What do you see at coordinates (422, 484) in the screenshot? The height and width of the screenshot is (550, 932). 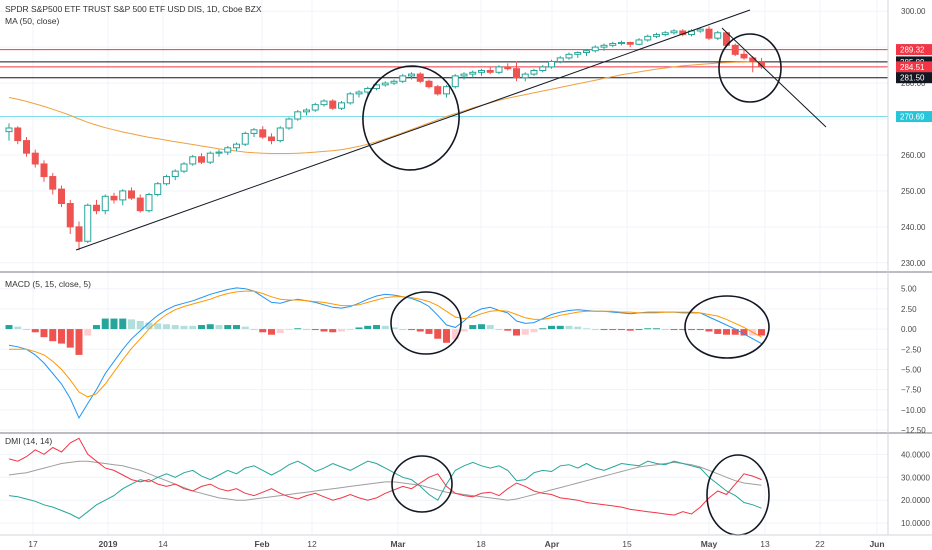 I see `annotation-circle-dmi-mar` at bounding box center [422, 484].